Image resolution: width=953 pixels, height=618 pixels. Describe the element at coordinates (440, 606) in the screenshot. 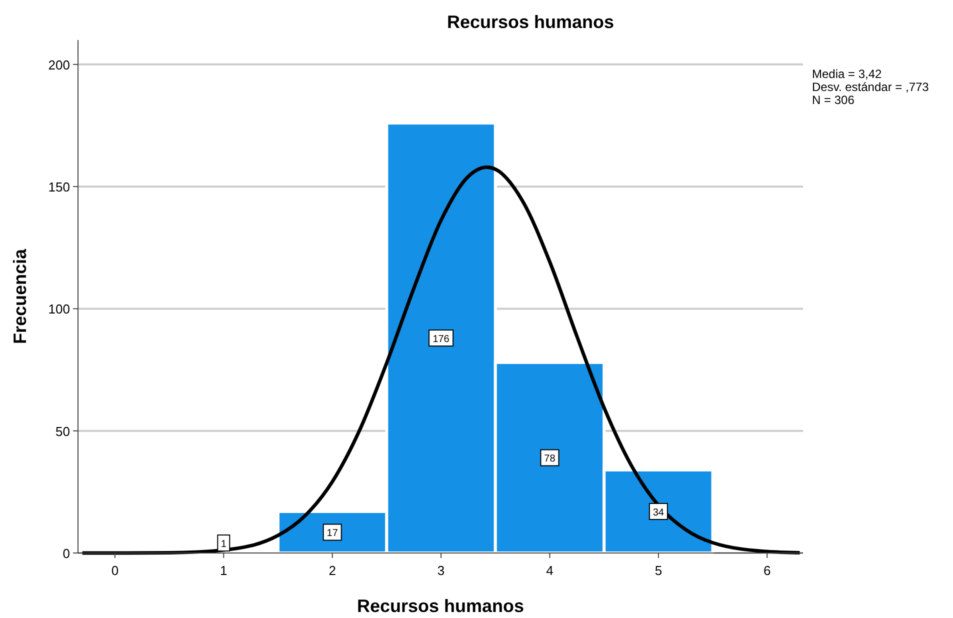

I see `x-axis-title: Recursos humanos` at that location.